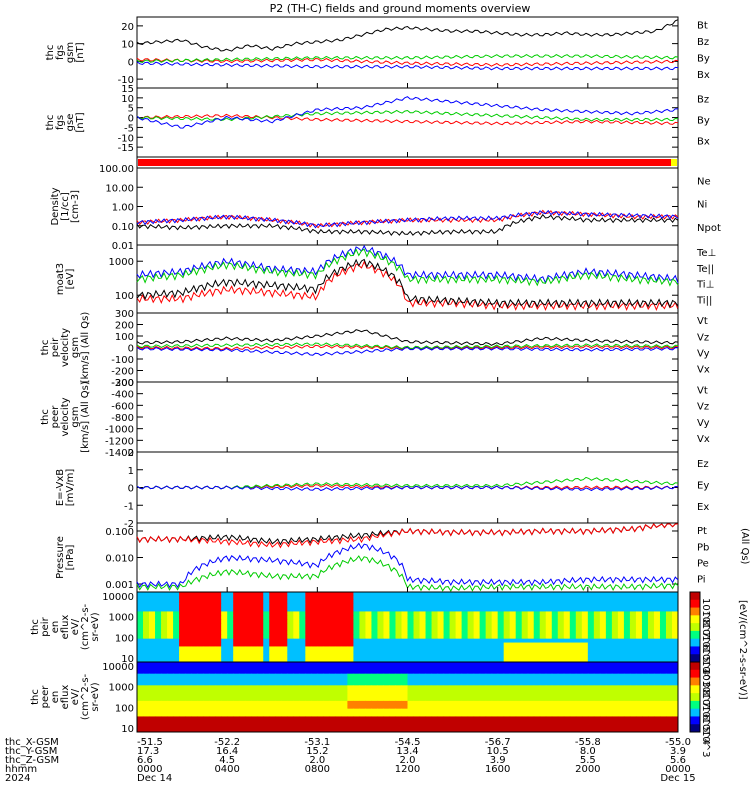  I want to click on y-tick-label: 0.001, so click(119, 585).